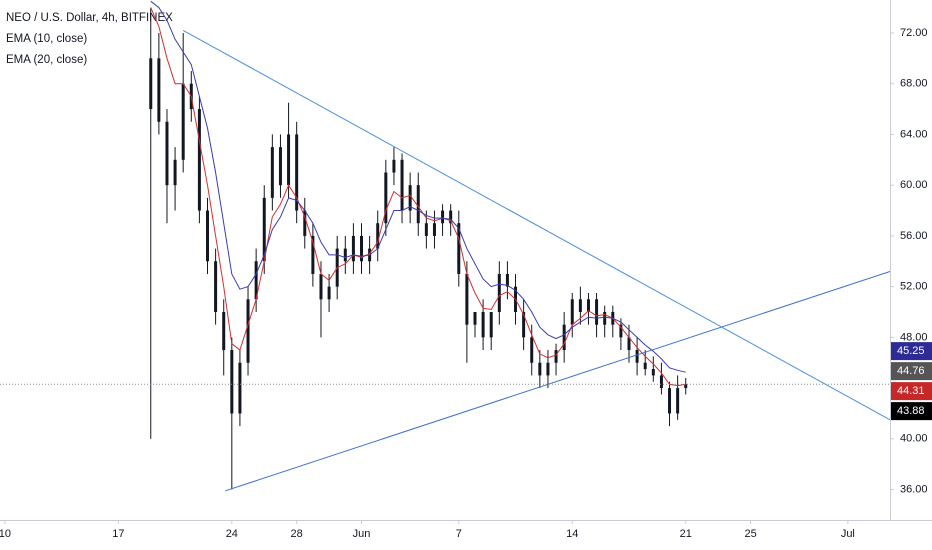 The image size is (932, 550). Describe the element at coordinates (686, 534) in the screenshot. I see `x-tick-label: 21` at that location.